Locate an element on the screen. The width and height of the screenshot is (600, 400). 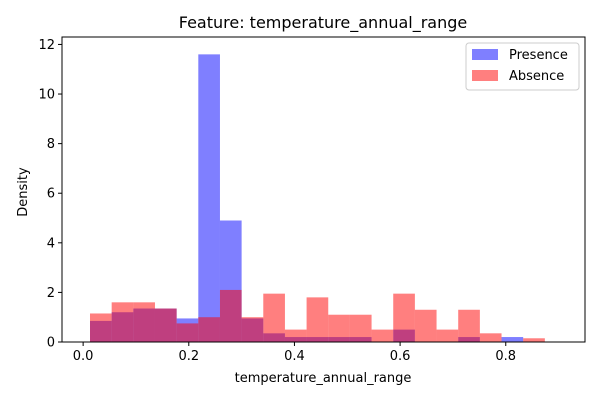
y-axis-label: Density is located at coordinates (23, 192).